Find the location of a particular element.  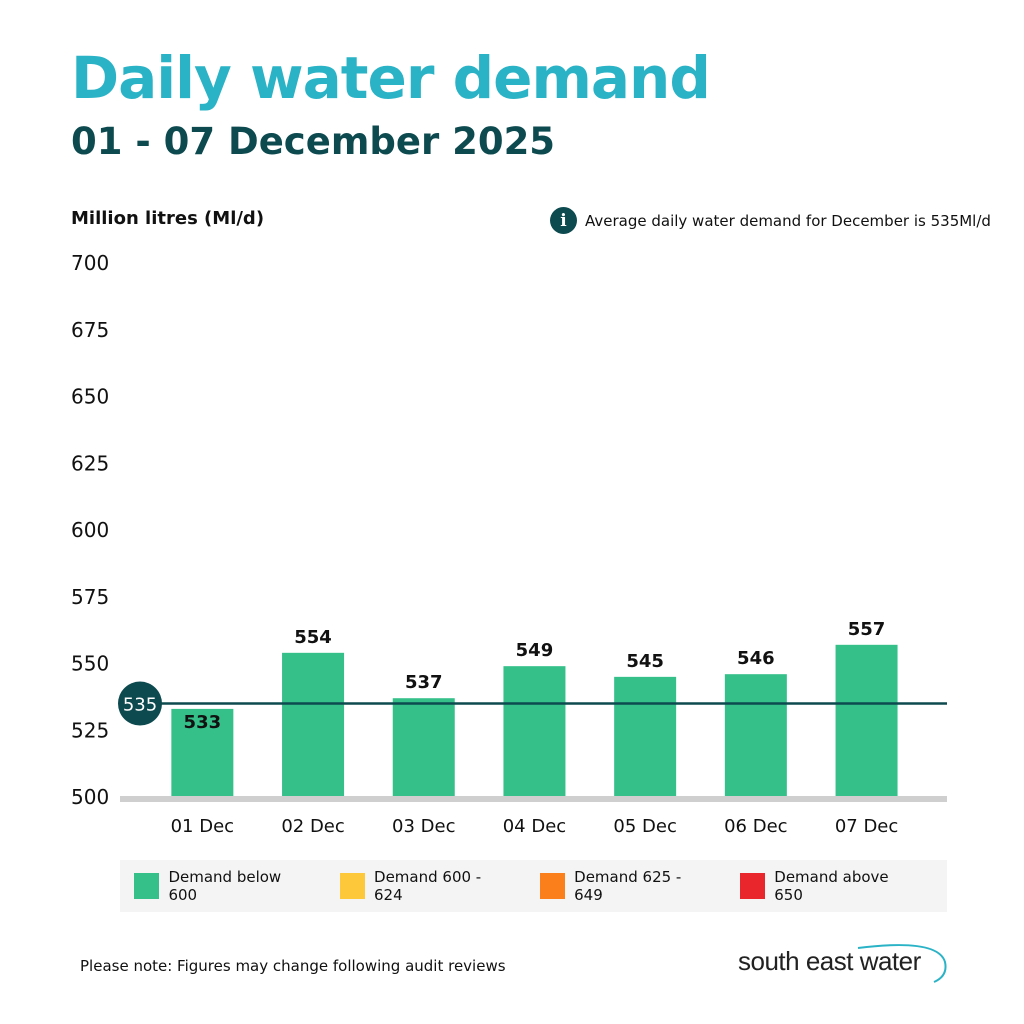

y-tick-label: 675 is located at coordinates (90, 330).